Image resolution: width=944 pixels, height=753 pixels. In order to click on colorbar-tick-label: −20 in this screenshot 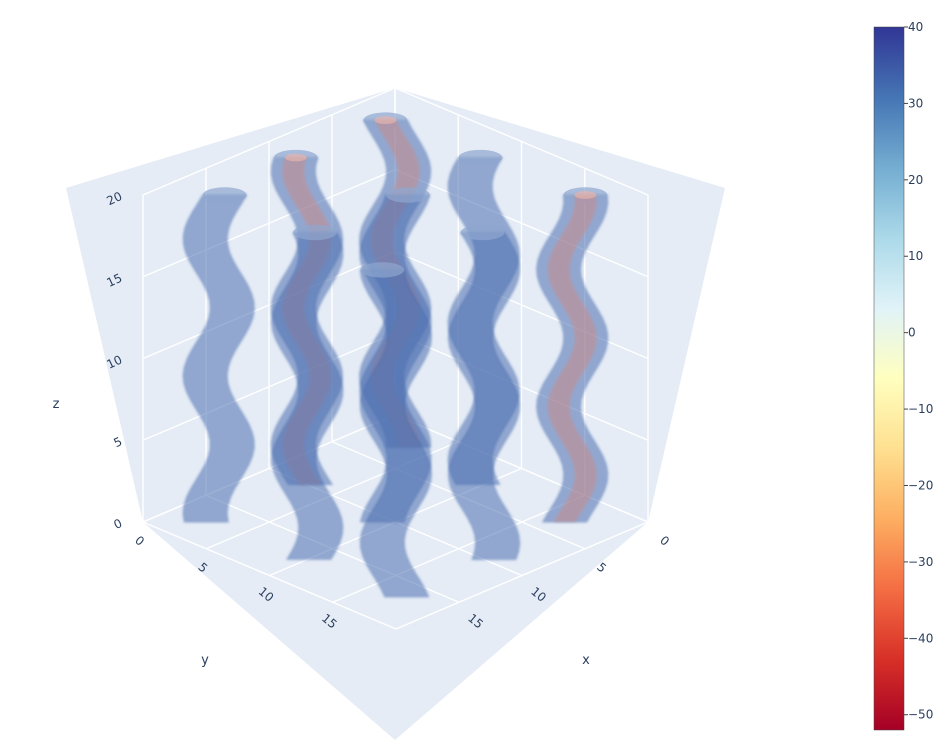, I will do `click(920, 485)`.